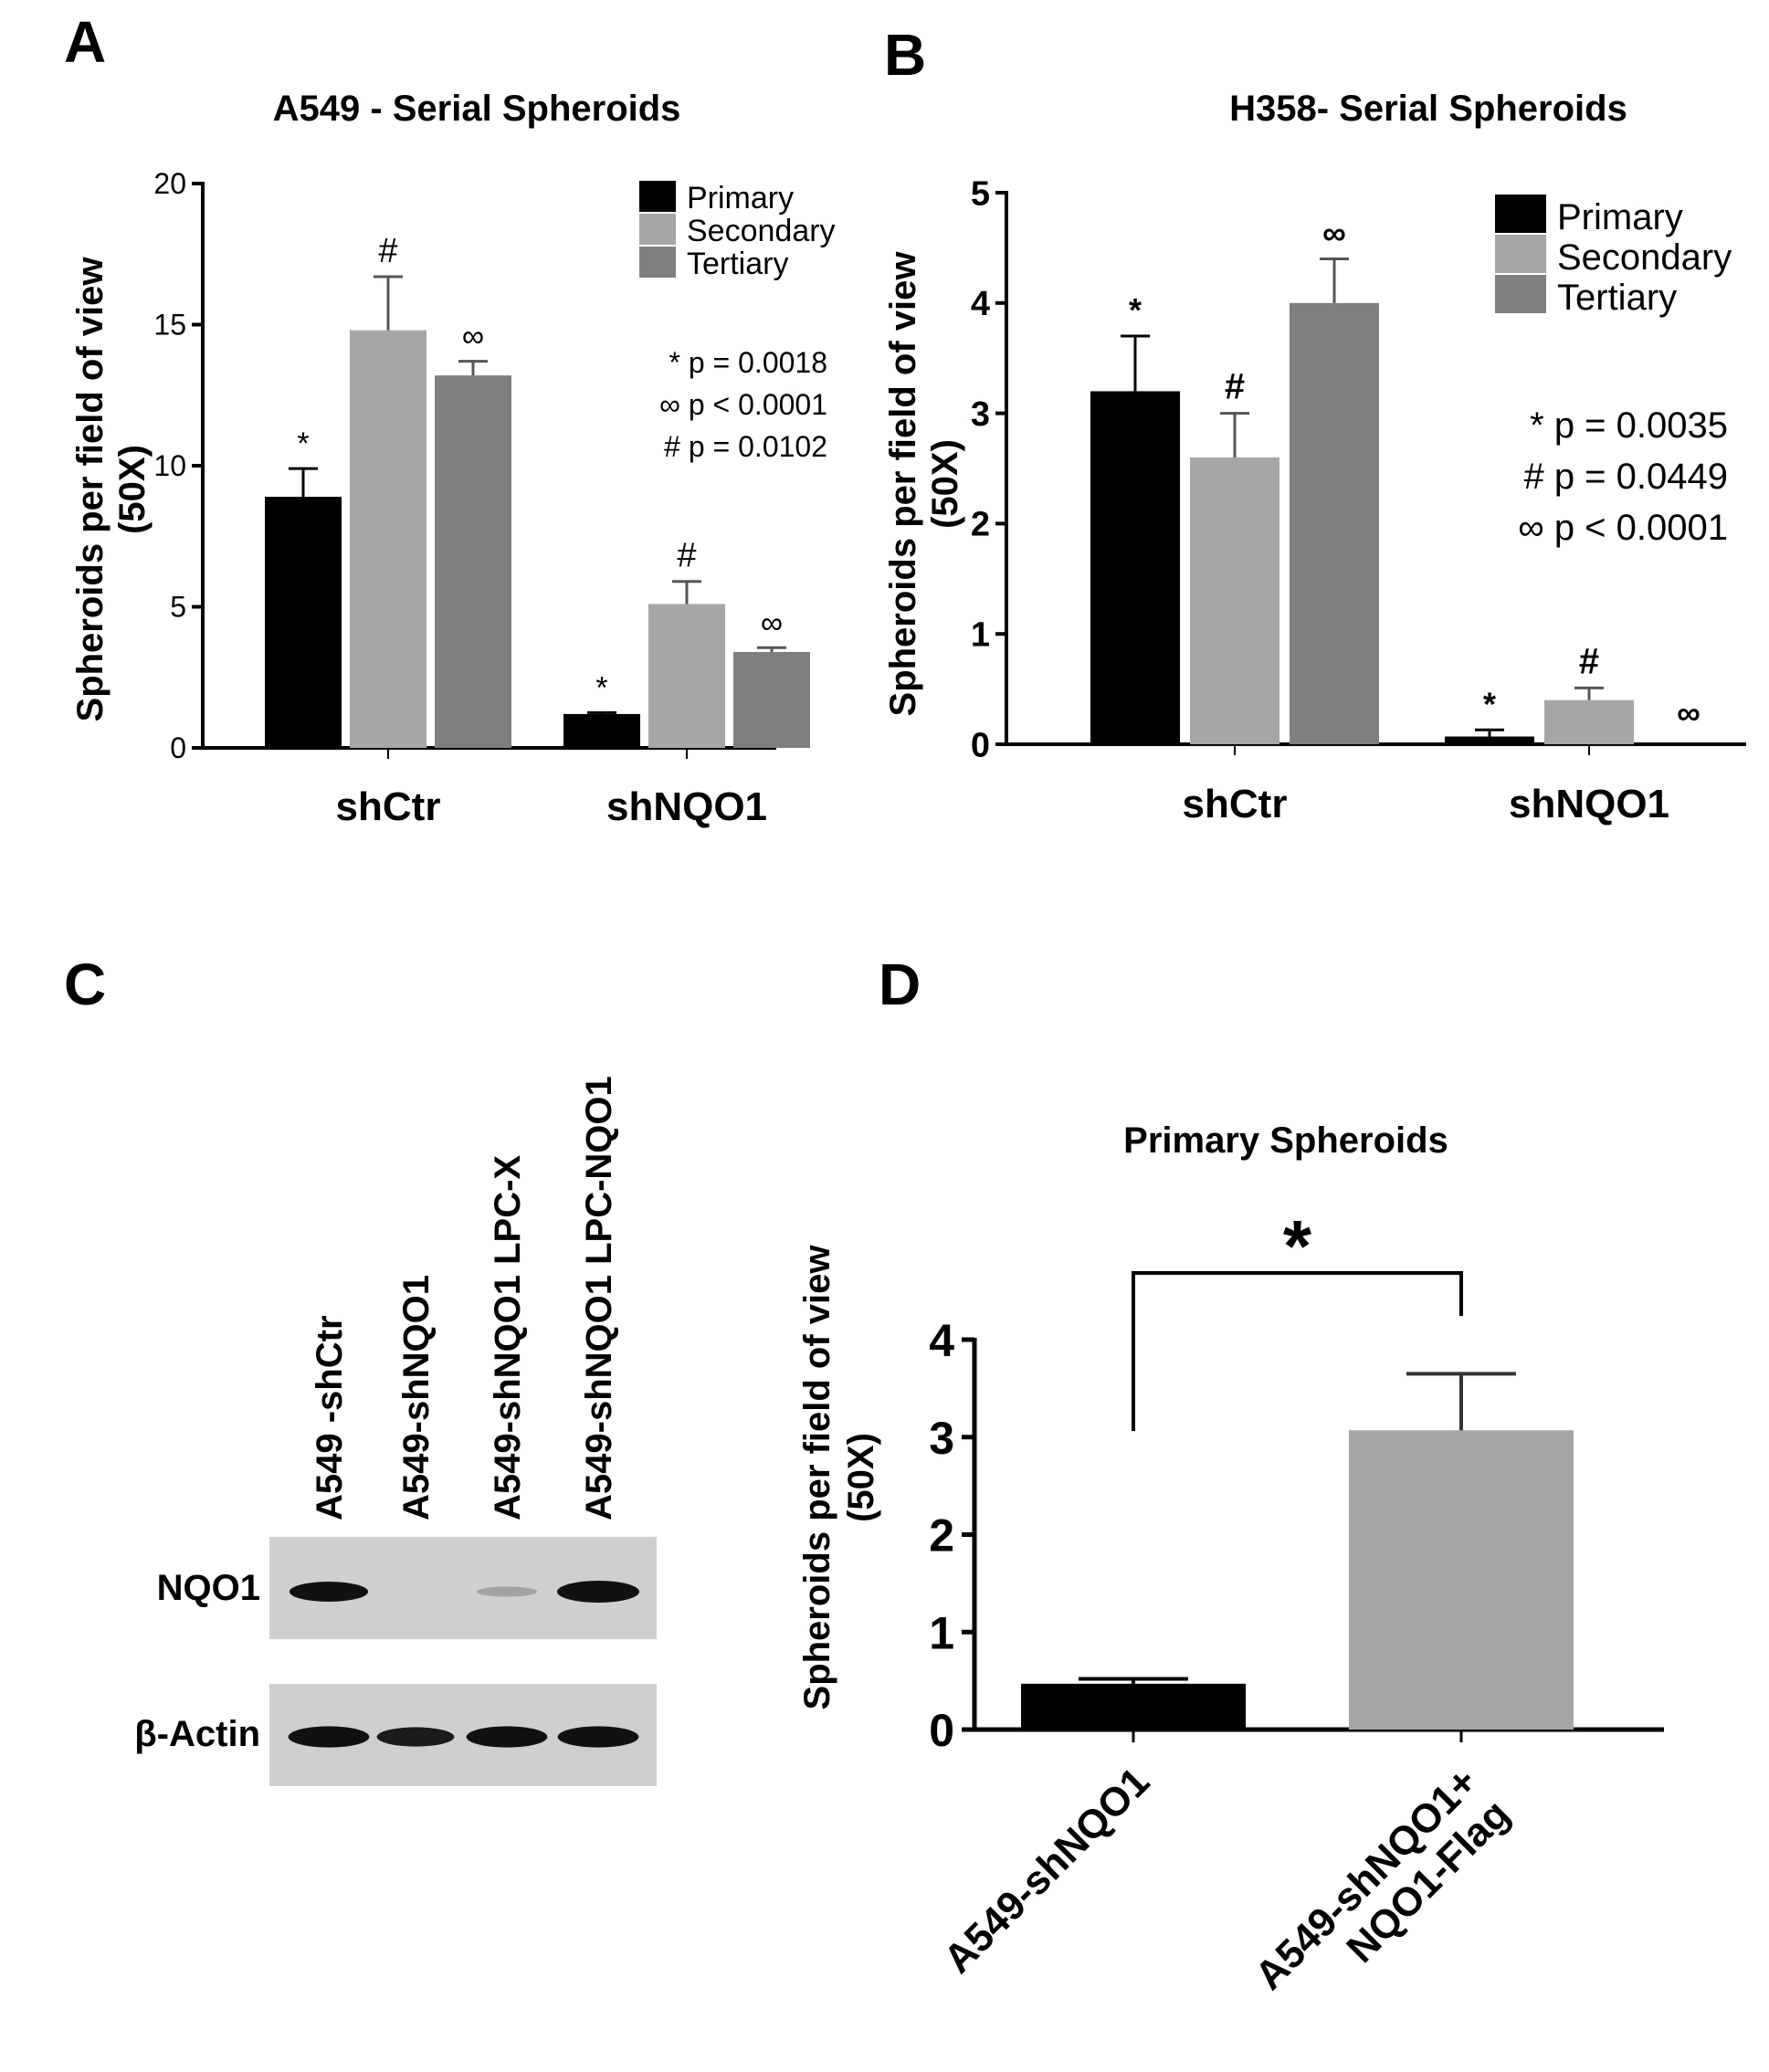 This screenshot has width=1769, height=2072. Describe the element at coordinates (178, 607) in the screenshot. I see `panel-a-y-tick-label: 5` at that location.